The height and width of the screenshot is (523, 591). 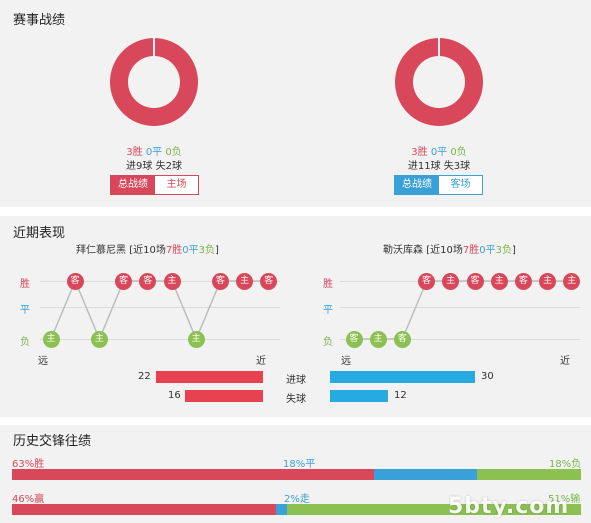 I want to click on home-y-draw: 平, so click(x=25, y=310).